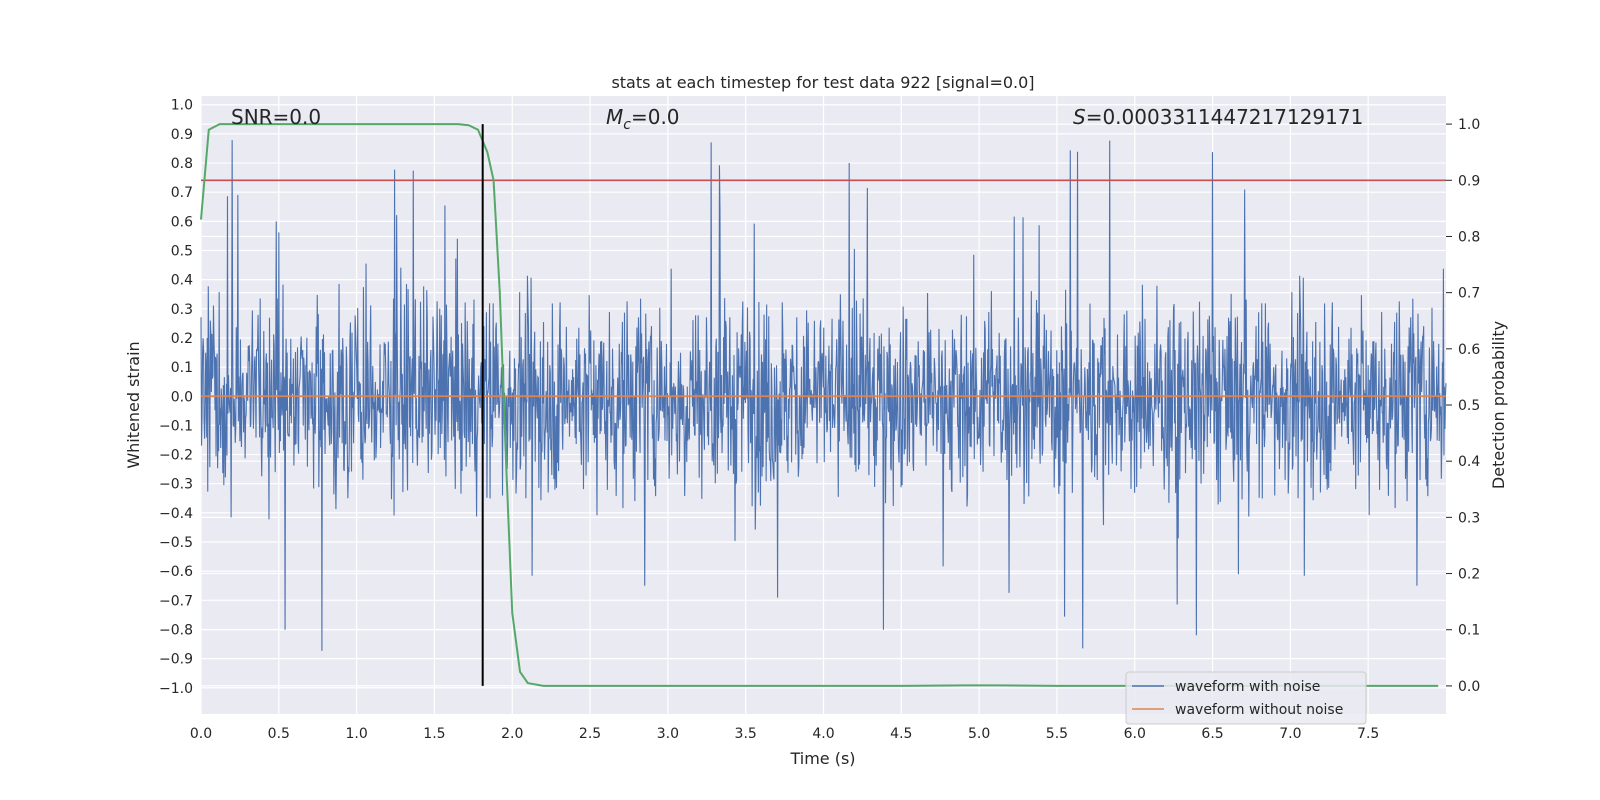 The image size is (1600, 800). What do you see at coordinates (1469, 462) in the screenshot?
I see `y-right-tick-label: 0.4` at bounding box center [1469, 462].